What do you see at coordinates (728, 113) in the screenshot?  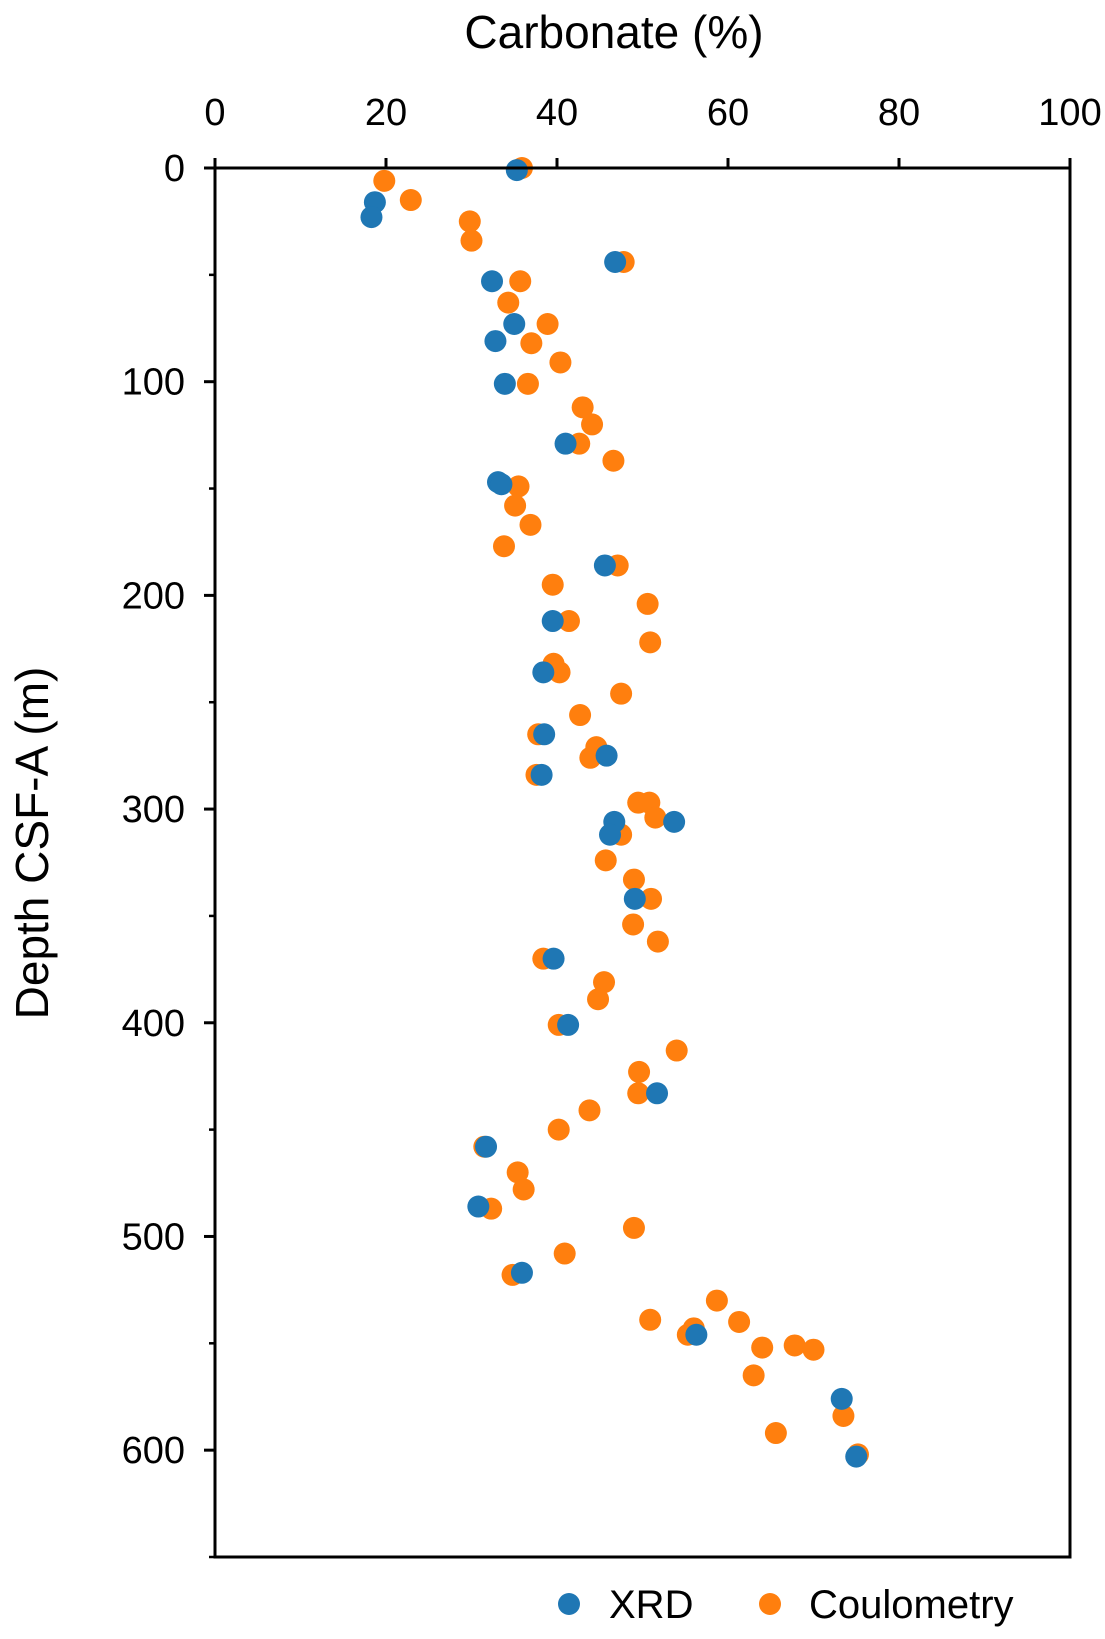 I see `x-tick-label-60: 60` at bounding box center [728, 113].